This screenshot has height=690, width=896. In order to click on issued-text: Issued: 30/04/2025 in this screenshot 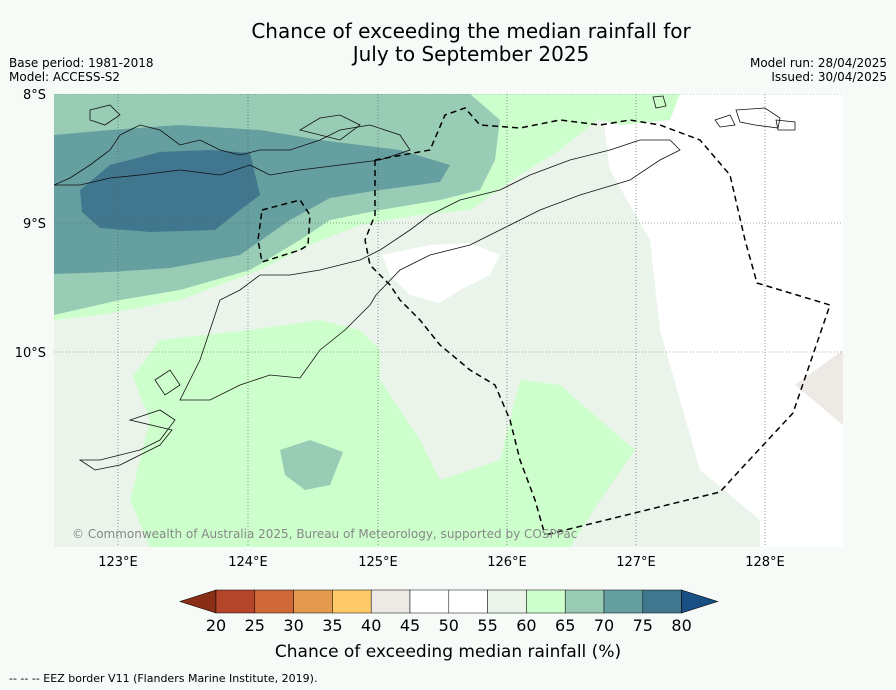, I will do `click(829, 77)`.